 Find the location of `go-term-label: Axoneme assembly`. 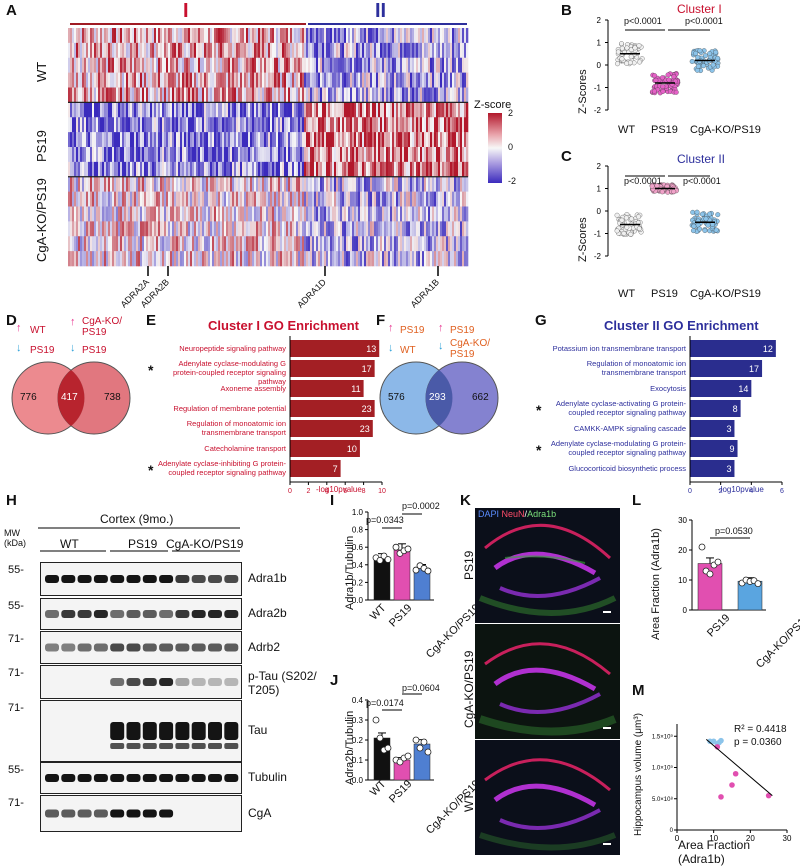

go-term-label: Axoneme assembly is located at coordinates (253, 388).